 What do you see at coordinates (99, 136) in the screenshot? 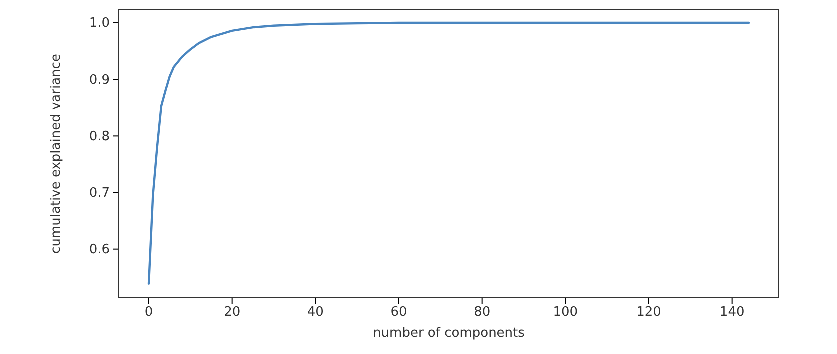
I see `y-tick-label: 0.8` at bounding box center [99, 136].